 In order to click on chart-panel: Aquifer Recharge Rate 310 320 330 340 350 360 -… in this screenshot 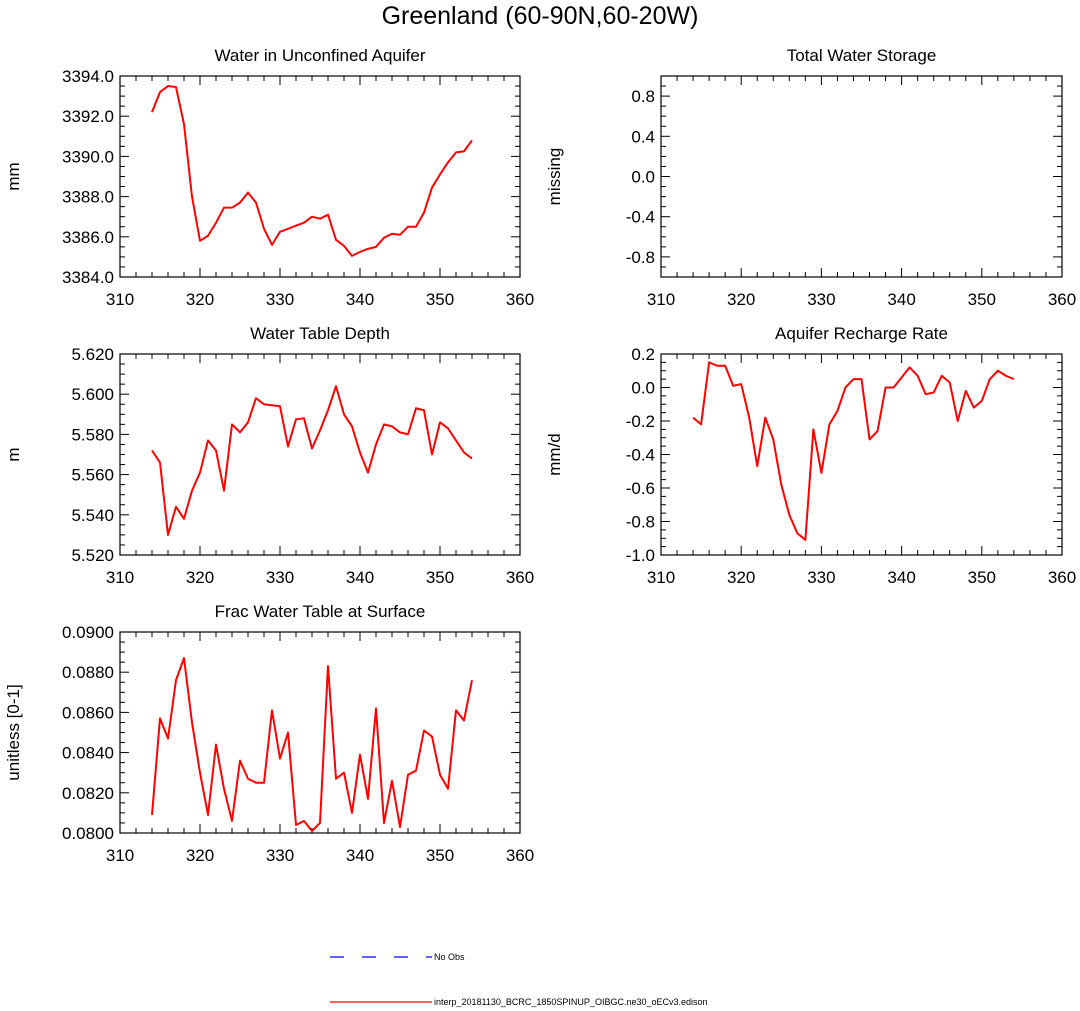, I will do `click(810, 455)`.